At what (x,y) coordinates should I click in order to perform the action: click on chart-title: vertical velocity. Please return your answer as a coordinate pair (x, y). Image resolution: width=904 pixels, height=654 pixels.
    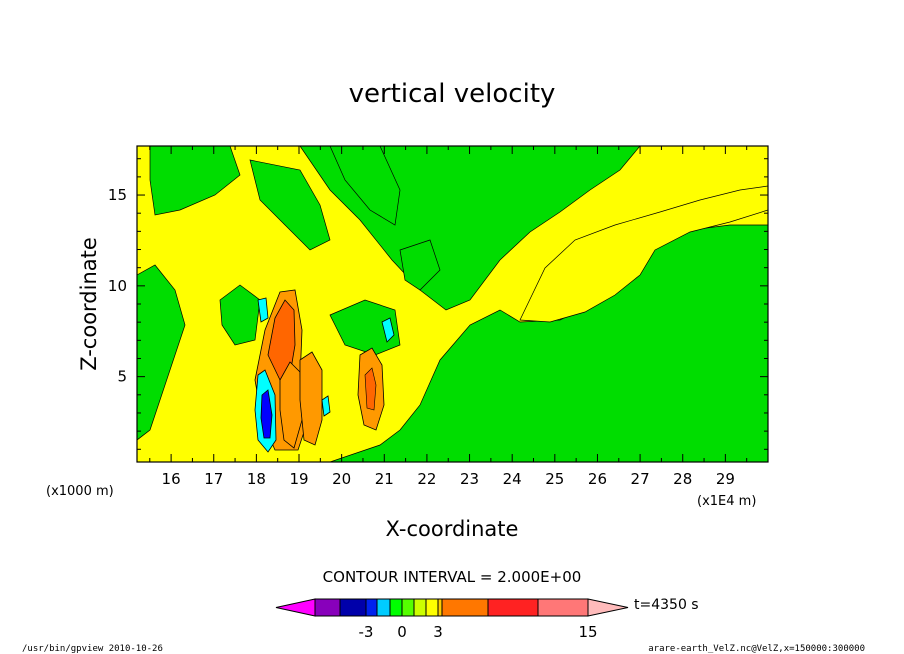
    Looking at the image, I should click on (452, 94).